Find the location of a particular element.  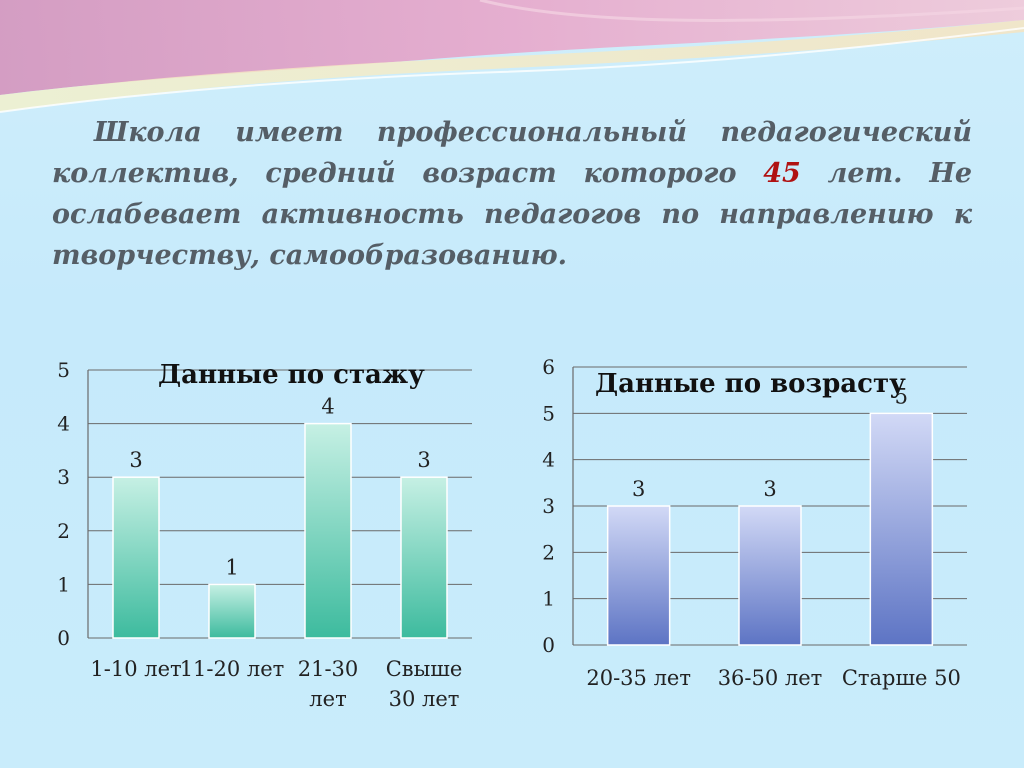

chart-title: Данные по возрасту is located at coordinates (750, 384).